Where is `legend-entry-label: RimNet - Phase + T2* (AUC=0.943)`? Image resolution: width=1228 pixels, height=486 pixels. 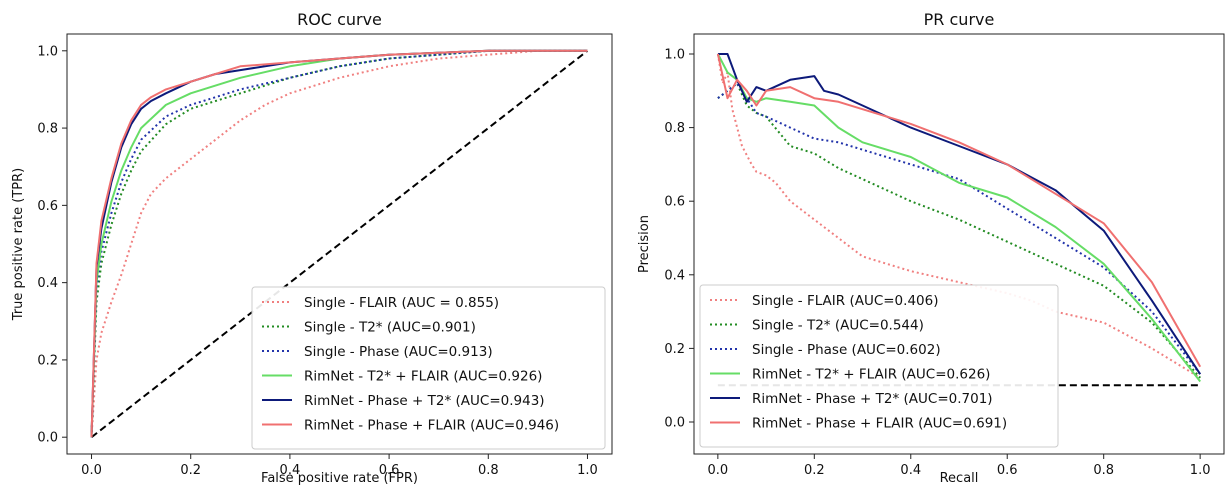
legend-entry-label: RimNet - Phase + T2* (AUC=0.943) is located at coordinates (424, 401).